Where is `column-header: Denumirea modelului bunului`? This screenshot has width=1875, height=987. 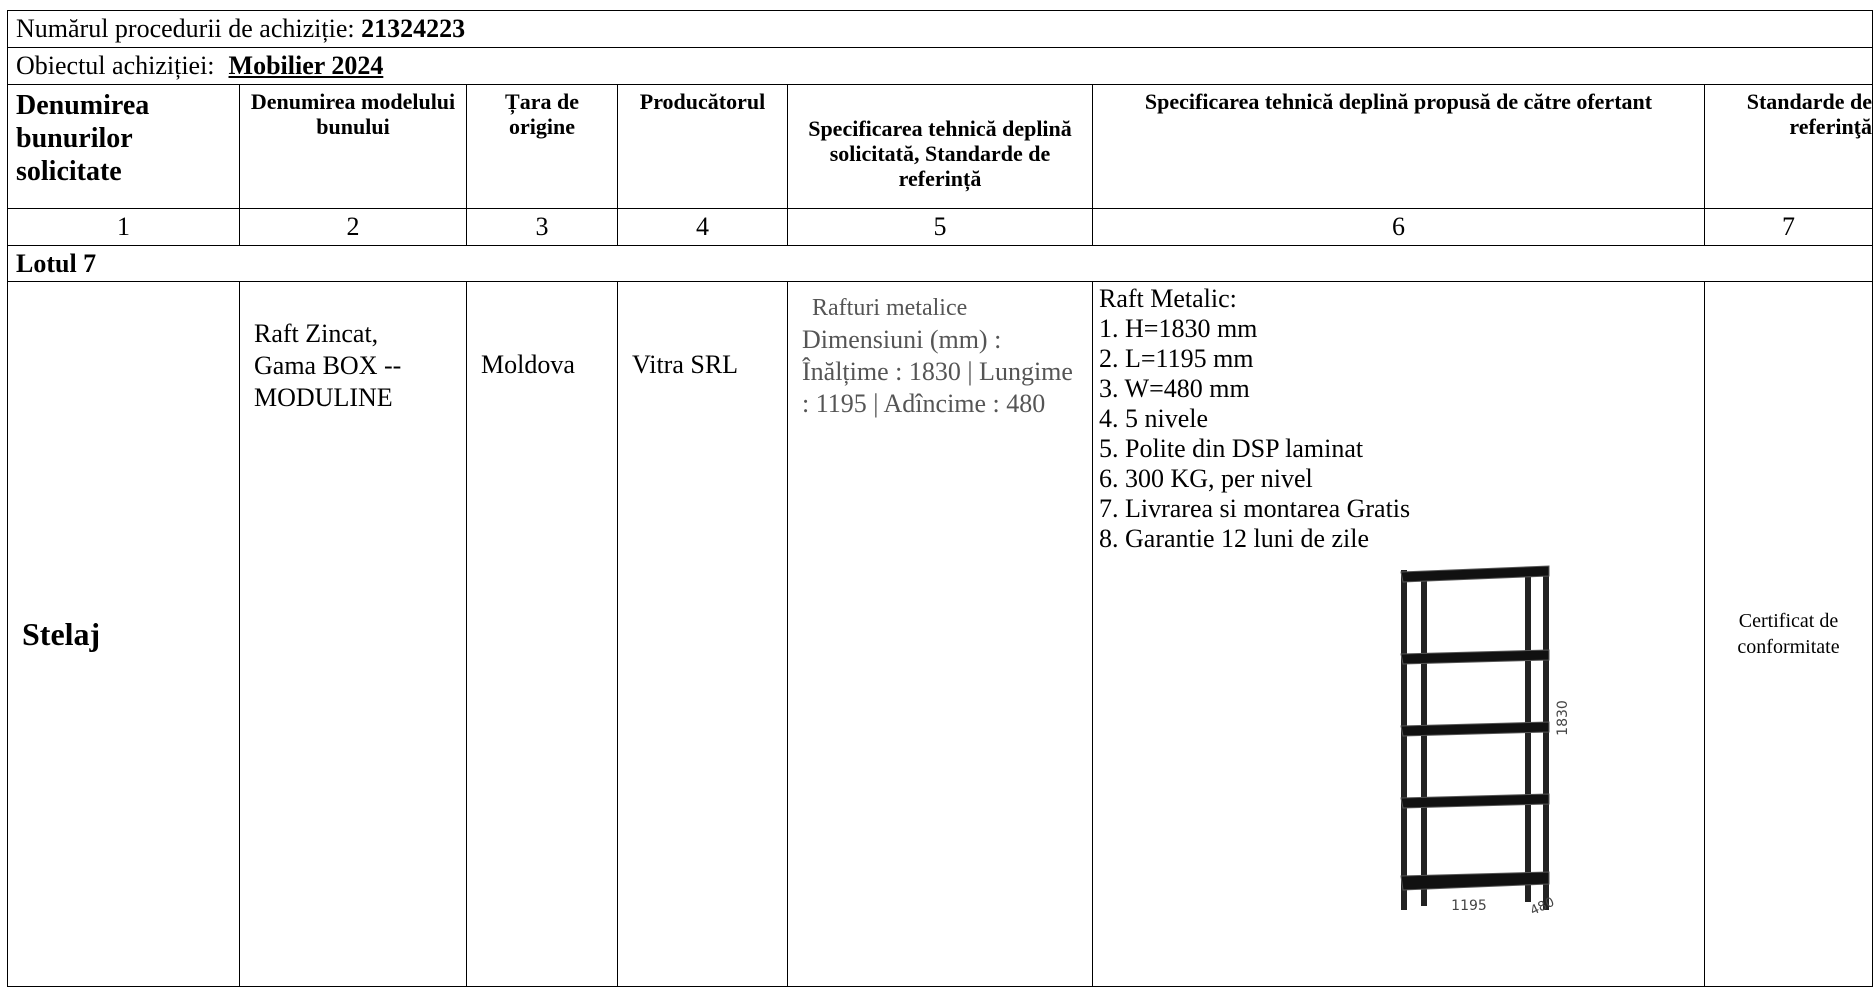
column-header: Denumirea modelului bunului is located at coordinates (353, 146).